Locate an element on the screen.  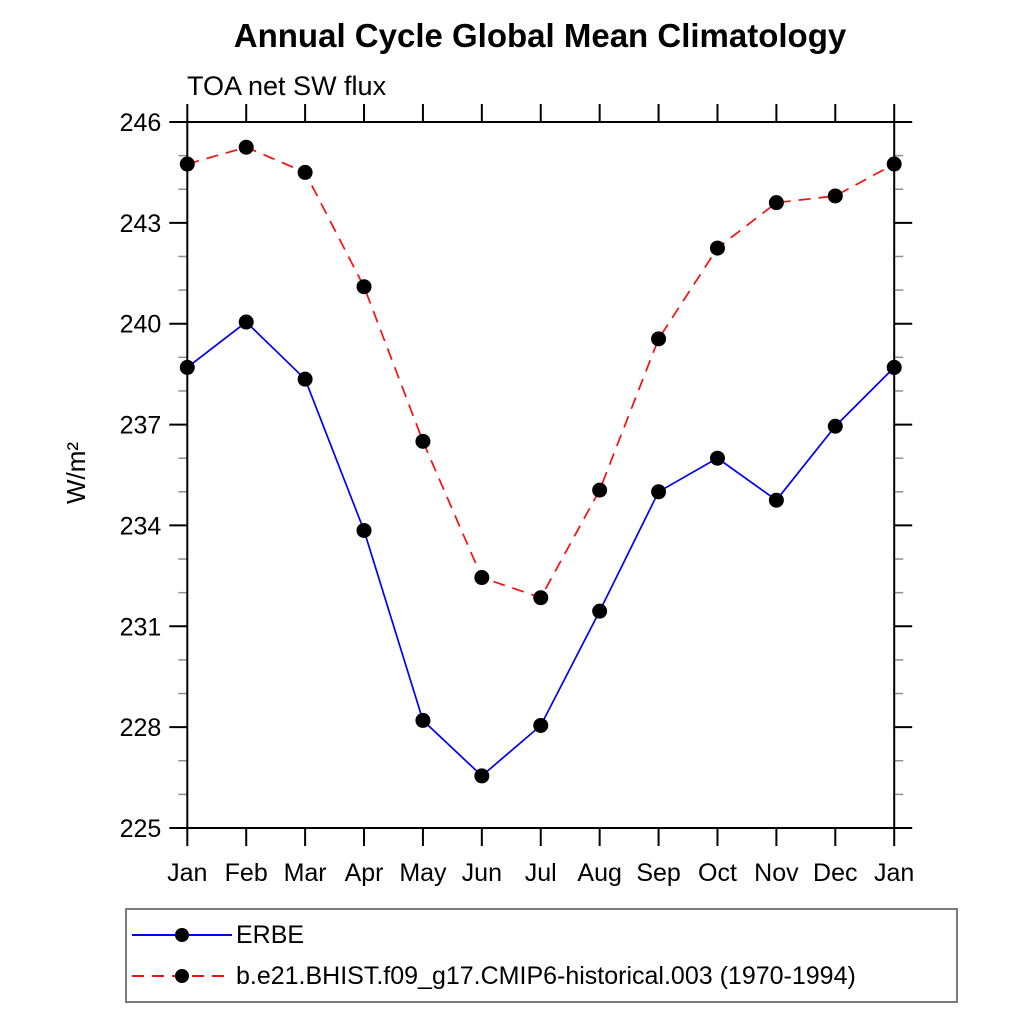
legend-line-sample-model is located at coordinates (182, 976).